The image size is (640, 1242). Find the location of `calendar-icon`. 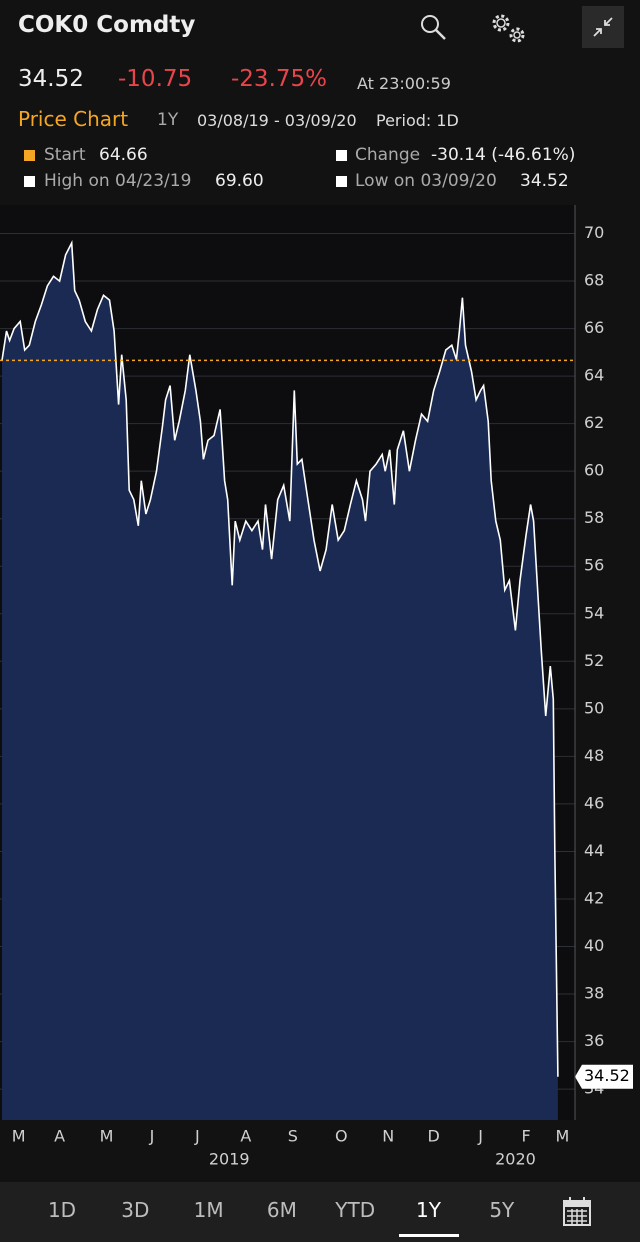

calendar-icon is located at coordinates (577, 1212).